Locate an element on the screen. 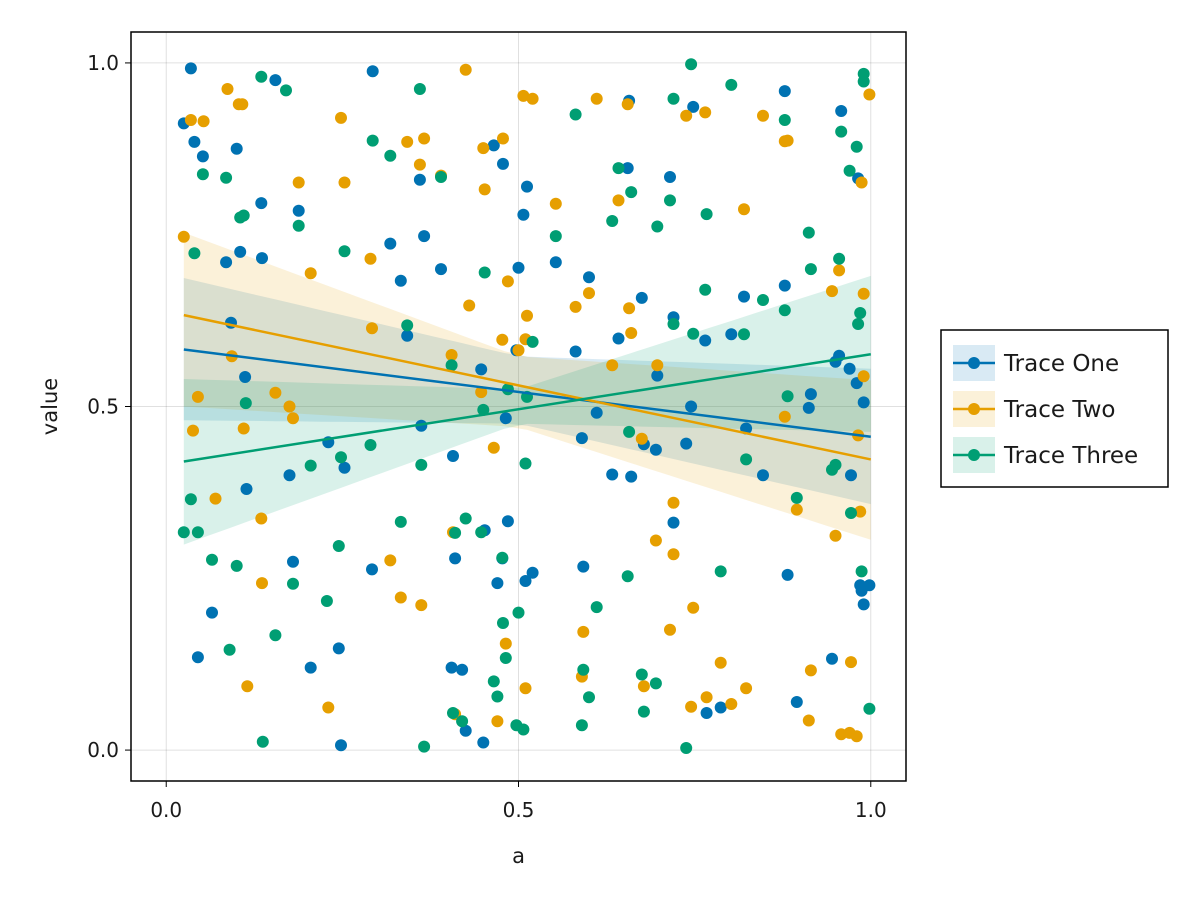  legend: Trace One Trace Two Trace Three is located at coordinates (1054, 408).